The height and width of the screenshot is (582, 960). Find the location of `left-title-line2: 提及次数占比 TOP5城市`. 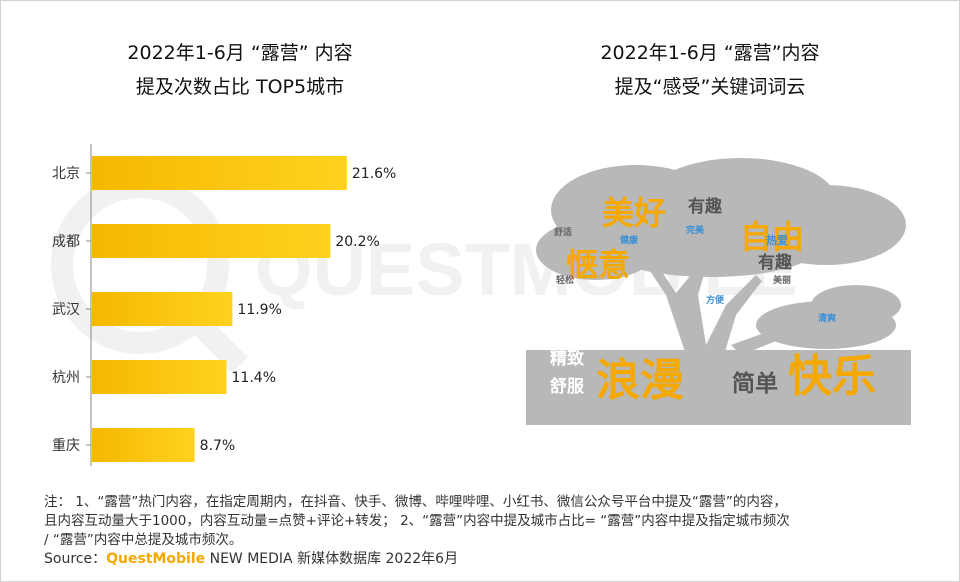

left-title-line2: 提及次数占比 TOP5城市 is located at coordinates (240, 87).